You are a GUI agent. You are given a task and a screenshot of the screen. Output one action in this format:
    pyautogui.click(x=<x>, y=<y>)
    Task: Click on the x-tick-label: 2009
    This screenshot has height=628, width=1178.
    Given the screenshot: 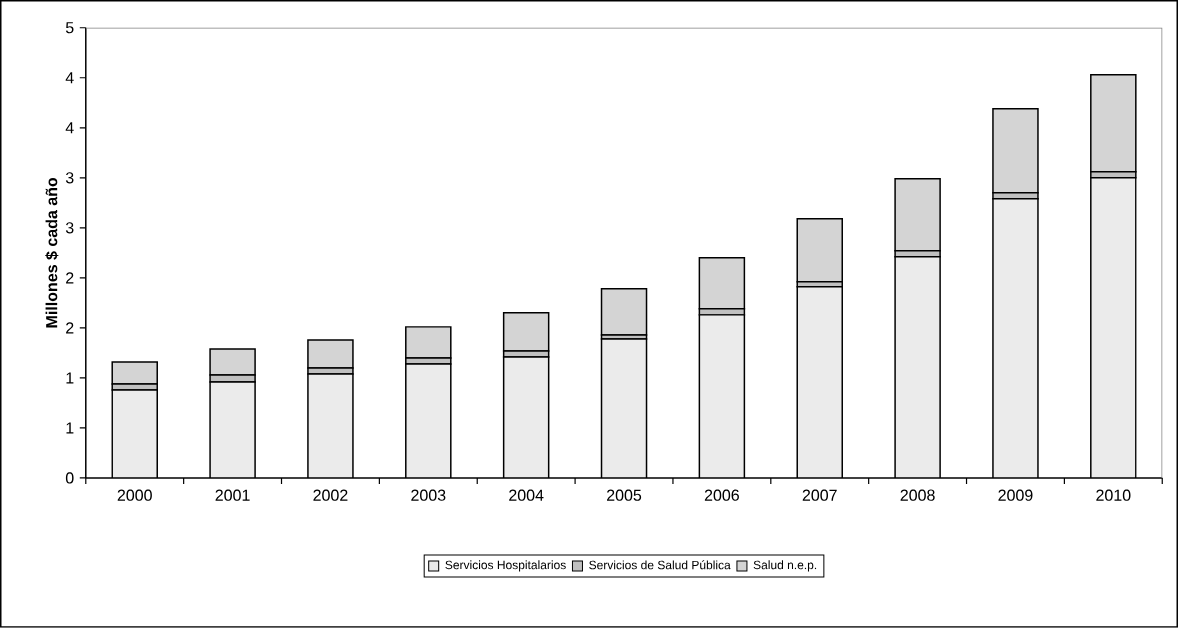 What is the action you would take?
    pyautogui.click(x=1015, y=495)
    